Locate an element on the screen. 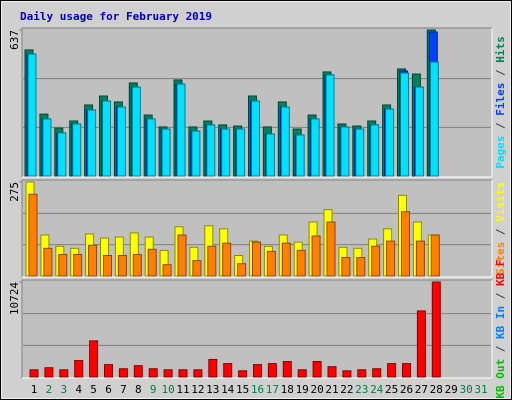 The height and width of the screenshot is (400, 512). legend-entry: Sites is located at coordinates (500, 258).